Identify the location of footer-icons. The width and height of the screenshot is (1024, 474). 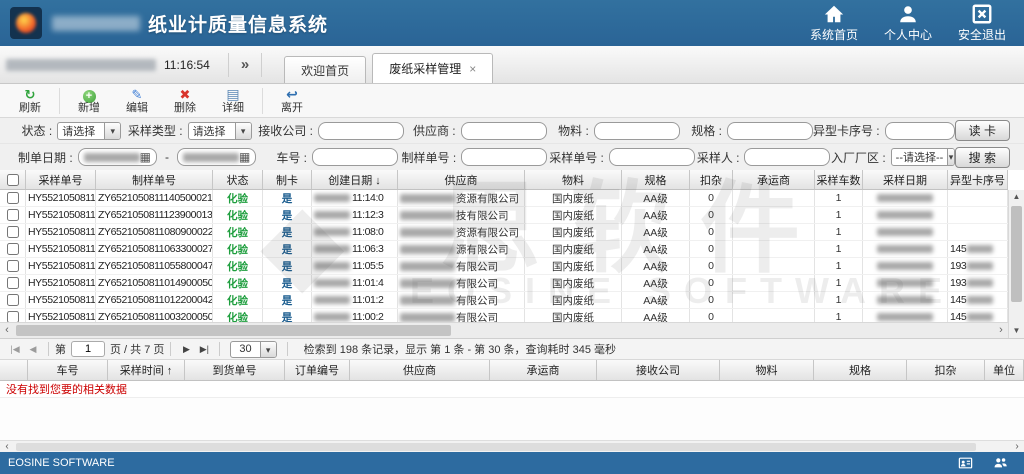
(987, 463).